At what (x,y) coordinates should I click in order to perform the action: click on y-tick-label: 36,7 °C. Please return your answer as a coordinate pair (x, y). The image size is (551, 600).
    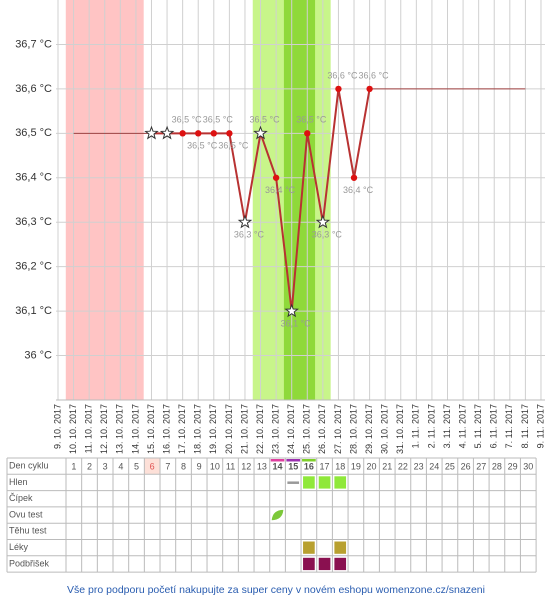
    Looking at the image, I should click on (33, 44).